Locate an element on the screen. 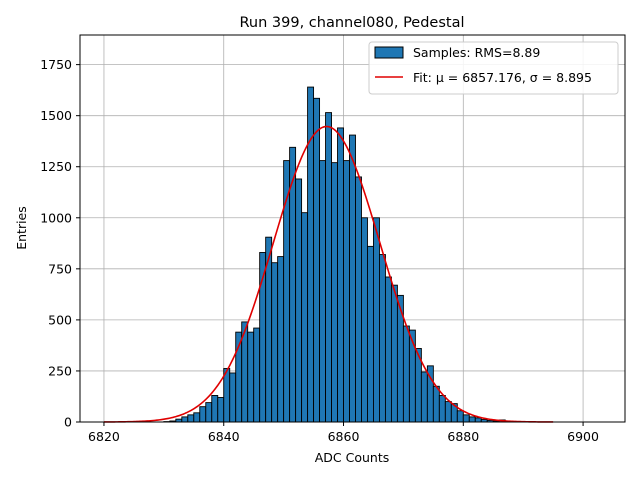  x-tick-label: 6840 is located at coordinates (224, 436).